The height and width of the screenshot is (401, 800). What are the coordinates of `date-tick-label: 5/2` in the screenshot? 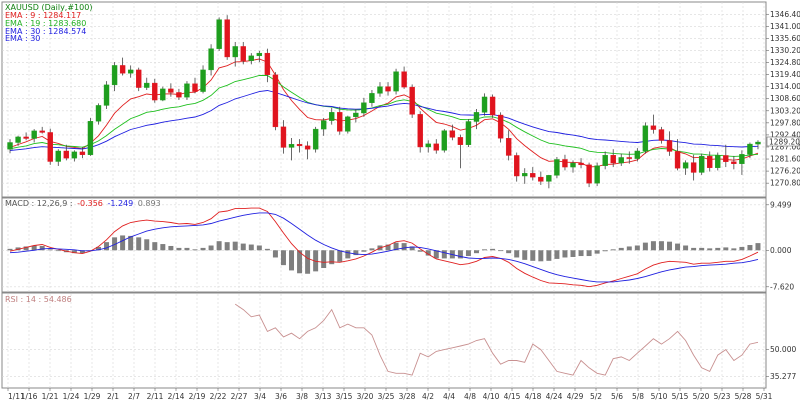 It's located at (596, 396).